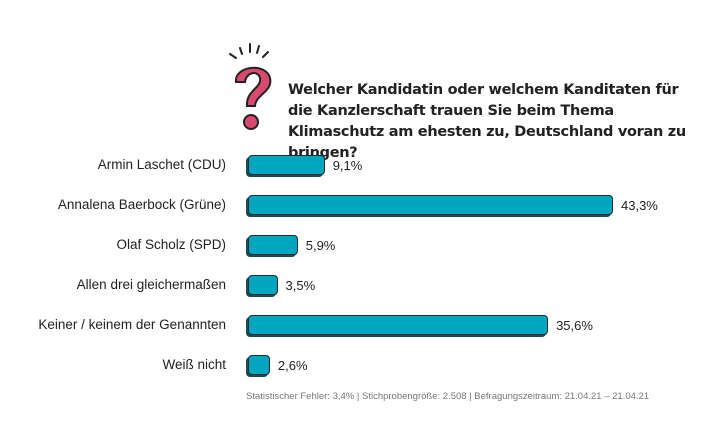  Describe the element at coordinates (347, 165) in the screenshot. I see `value-label: 9,1%` at that location.